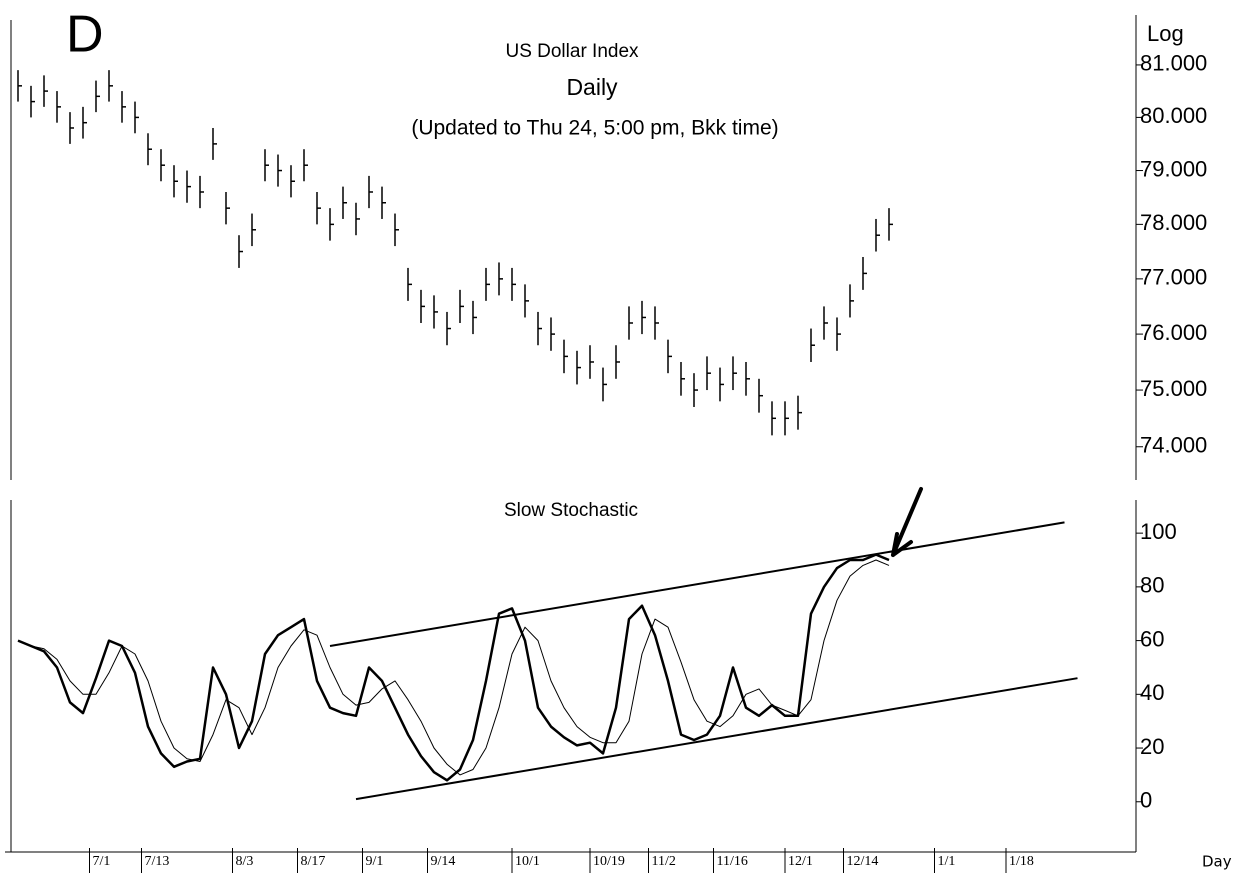  What do you see at coordinates (102, 861) in the screenshot?
I see `x-tick-label: 7/1` at bounding box center [102, 861].